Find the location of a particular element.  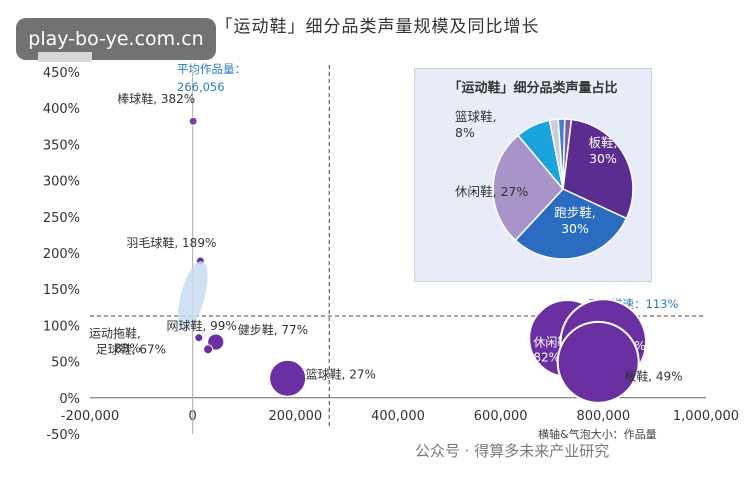

x-tick-label: 800,000 is located at coordinates (603, 416).